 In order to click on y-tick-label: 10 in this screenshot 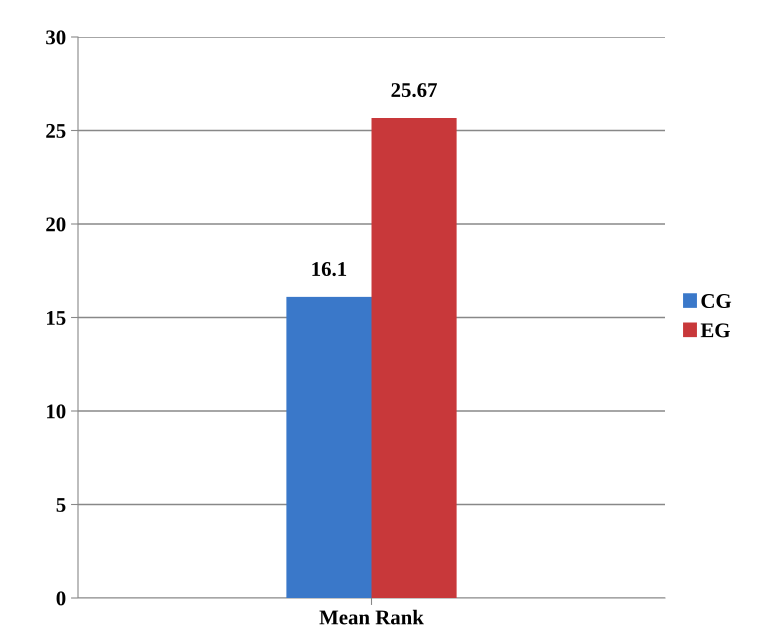, I will do `click(56, 411)`.